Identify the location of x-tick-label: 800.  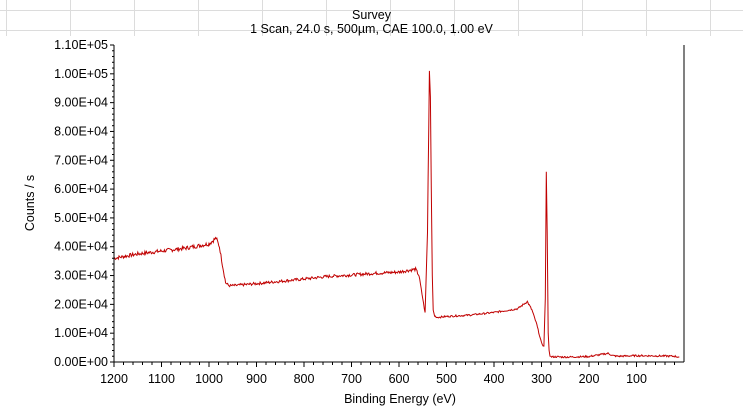
(304, 379).